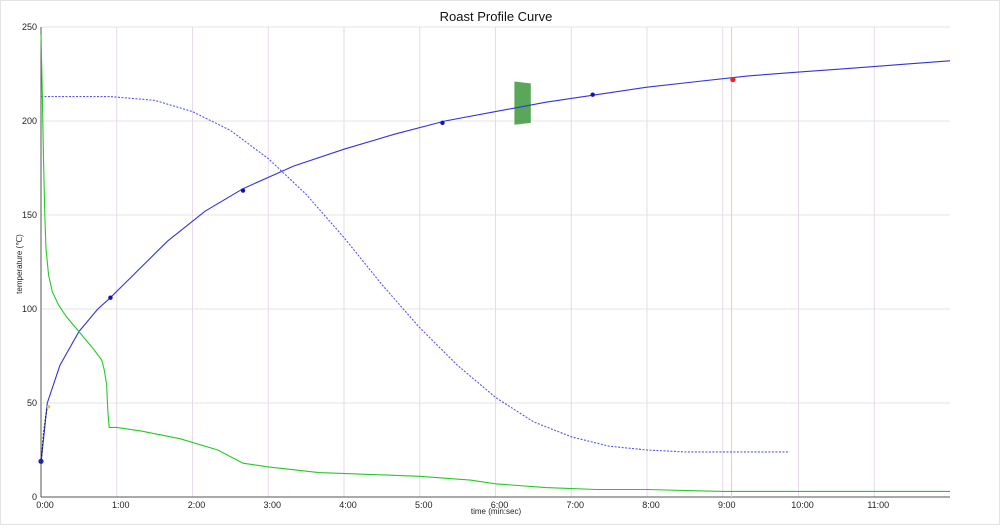 The width and height of the screenshot is (1000, 531). What do you see at coordinates (651, 505) in the screenshot?
I see `x-tick-label: 8:00` at bounding box center [651, 505].